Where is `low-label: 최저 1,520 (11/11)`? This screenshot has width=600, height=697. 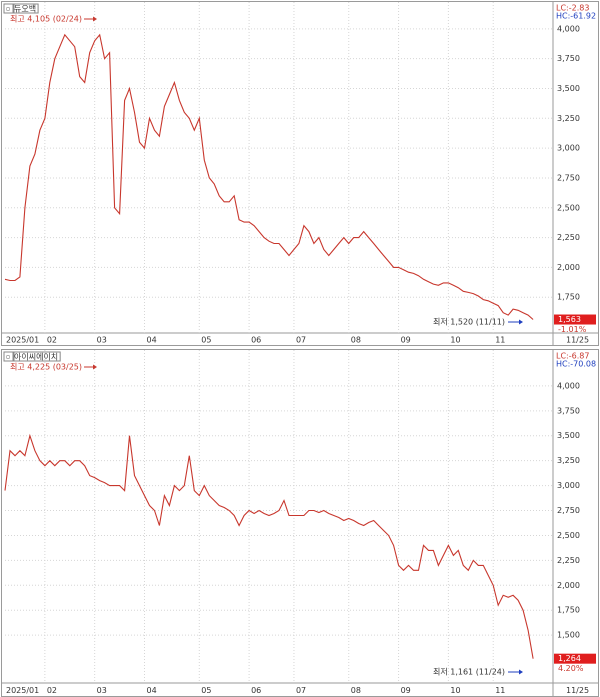 low-label: 최저 1,520 (11/11) is located at coordinates (469, 322).